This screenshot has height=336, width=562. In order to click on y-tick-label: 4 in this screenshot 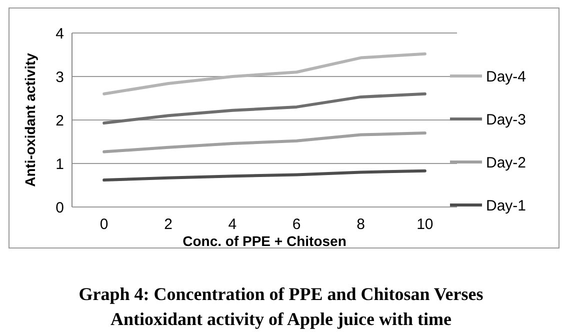, I will do `click(60, 33)`.